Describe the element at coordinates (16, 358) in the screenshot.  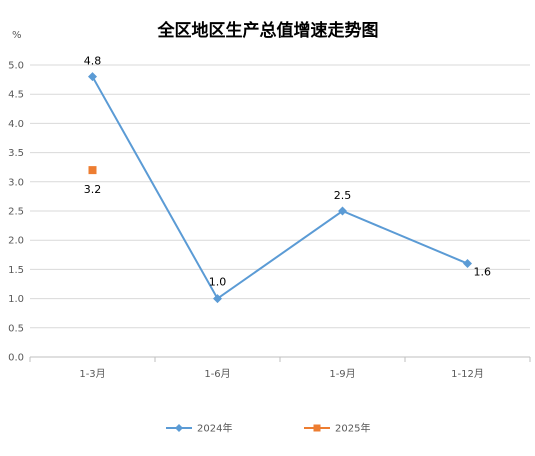
I see `y-tick-label: 0.0` at that location.